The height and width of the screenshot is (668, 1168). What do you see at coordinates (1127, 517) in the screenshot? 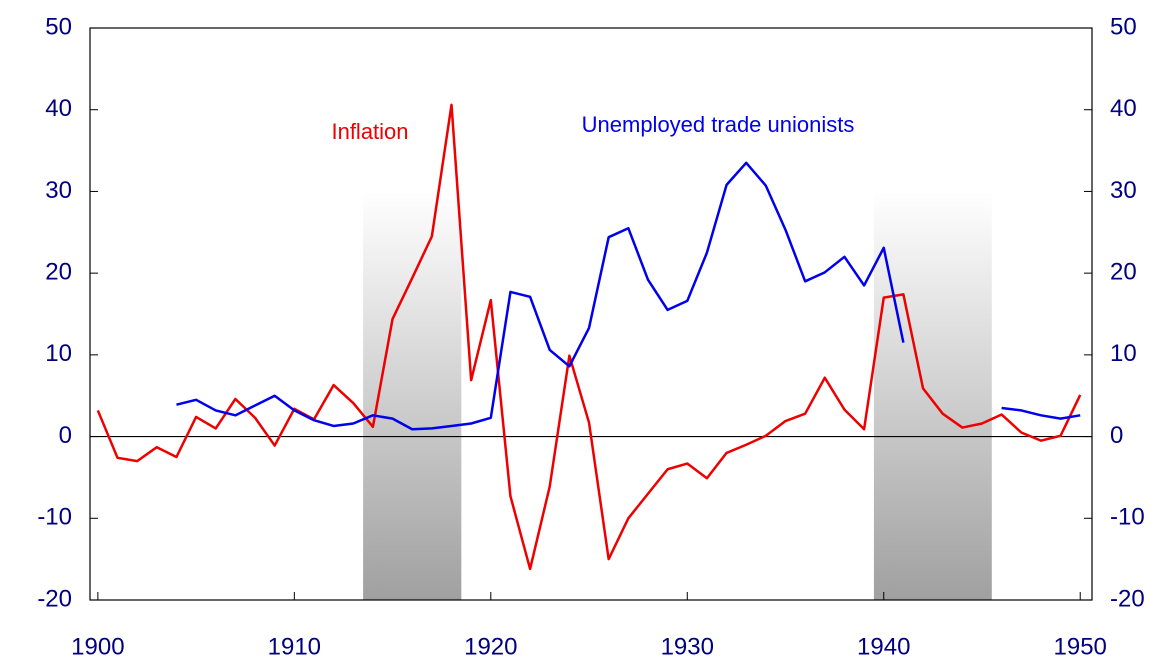
I see `y2-tick-label: -10` at bounding box center [1127, 517].